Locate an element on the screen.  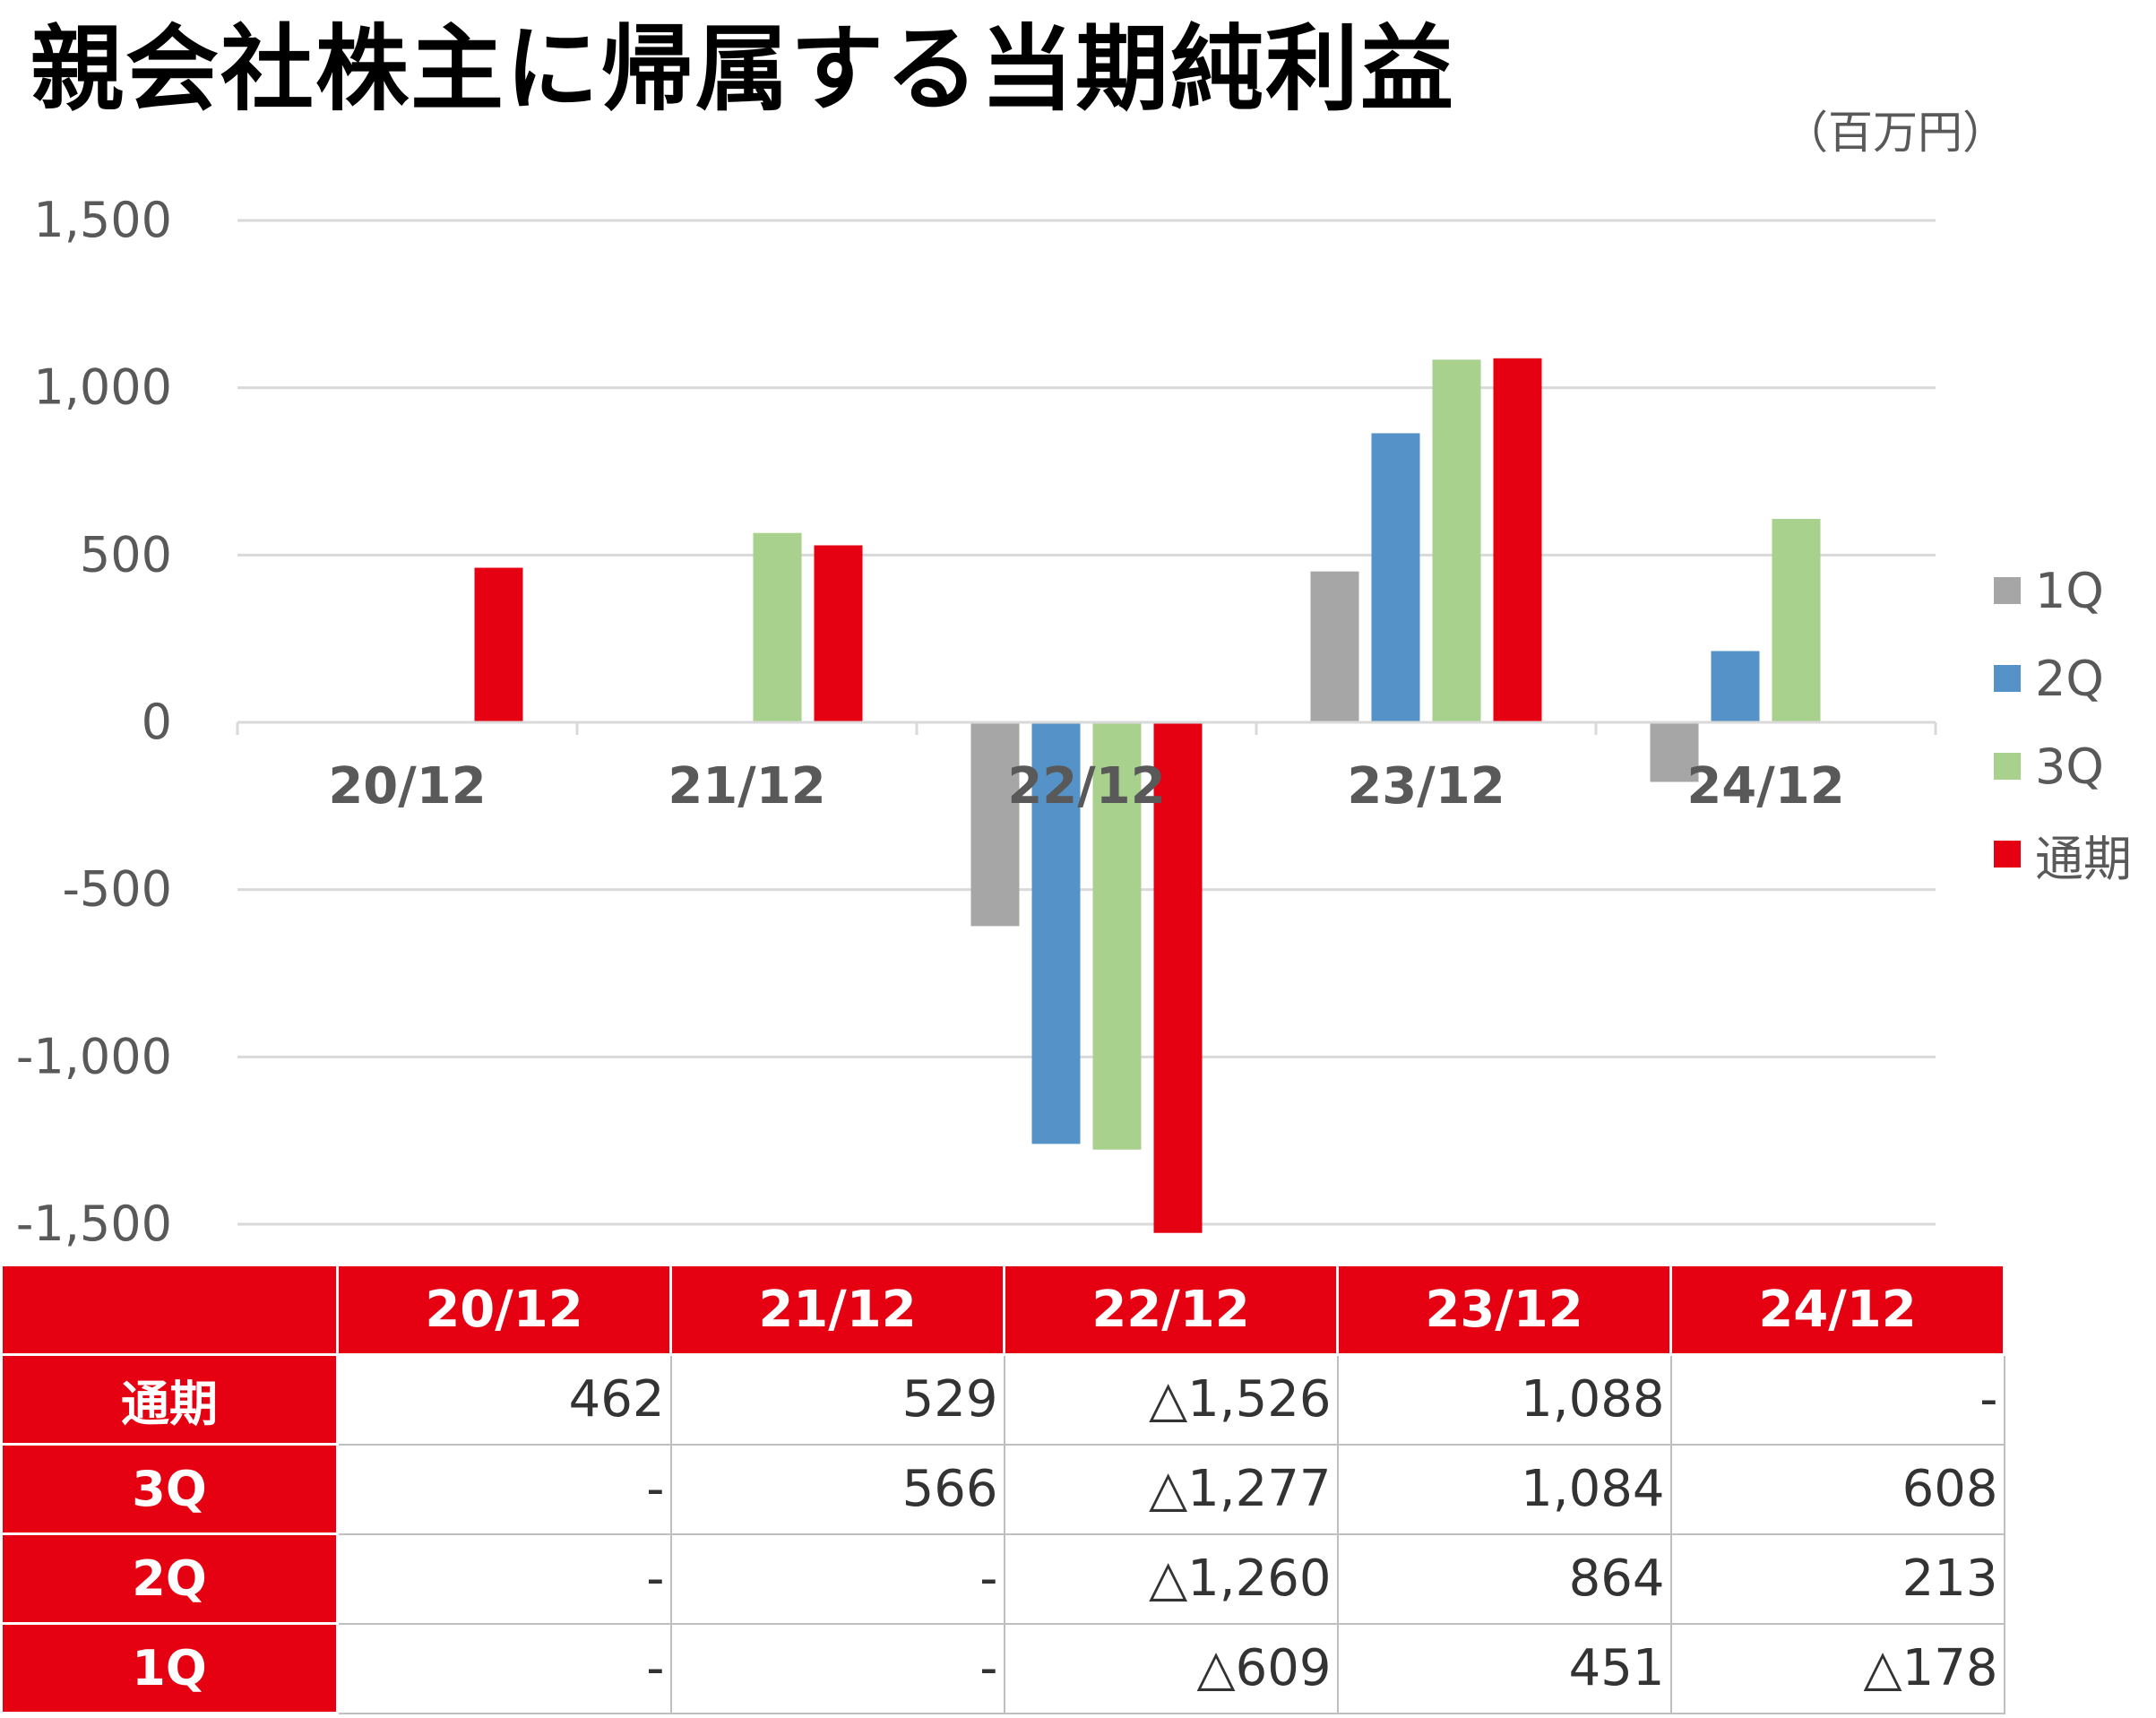
table-col-header: 23/12 is located at coordinates (1504, 1310).